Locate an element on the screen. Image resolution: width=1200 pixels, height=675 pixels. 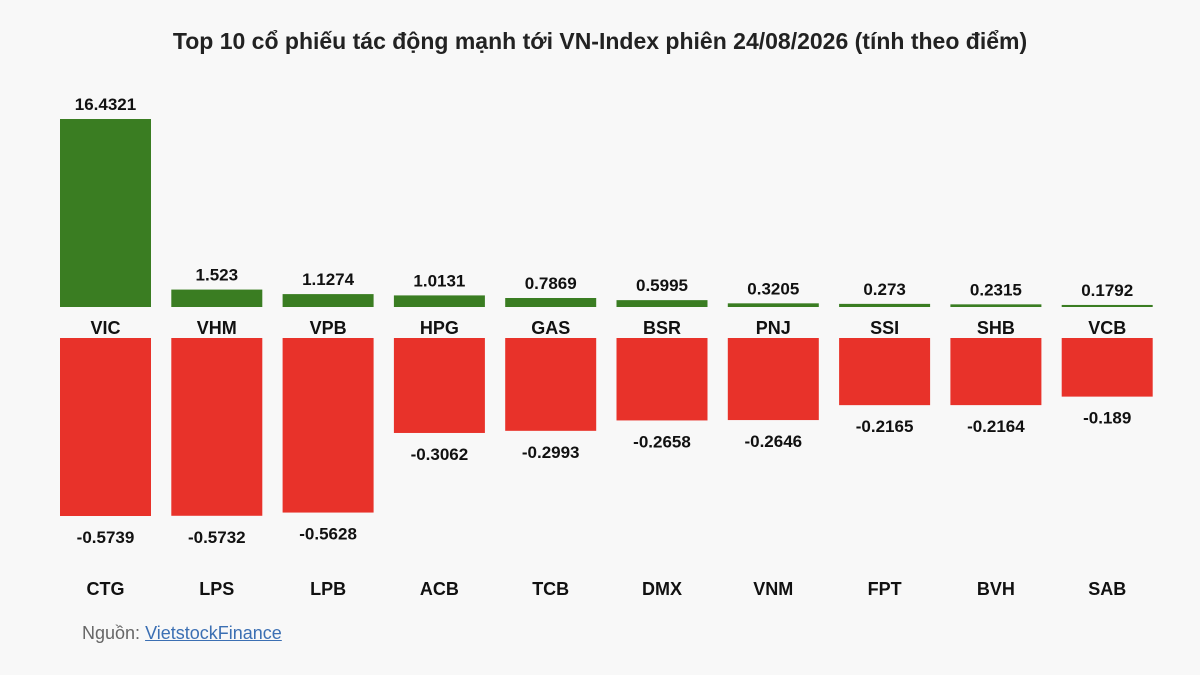
negative-value-label: -0.5628 is located at coordinates (328, 534).